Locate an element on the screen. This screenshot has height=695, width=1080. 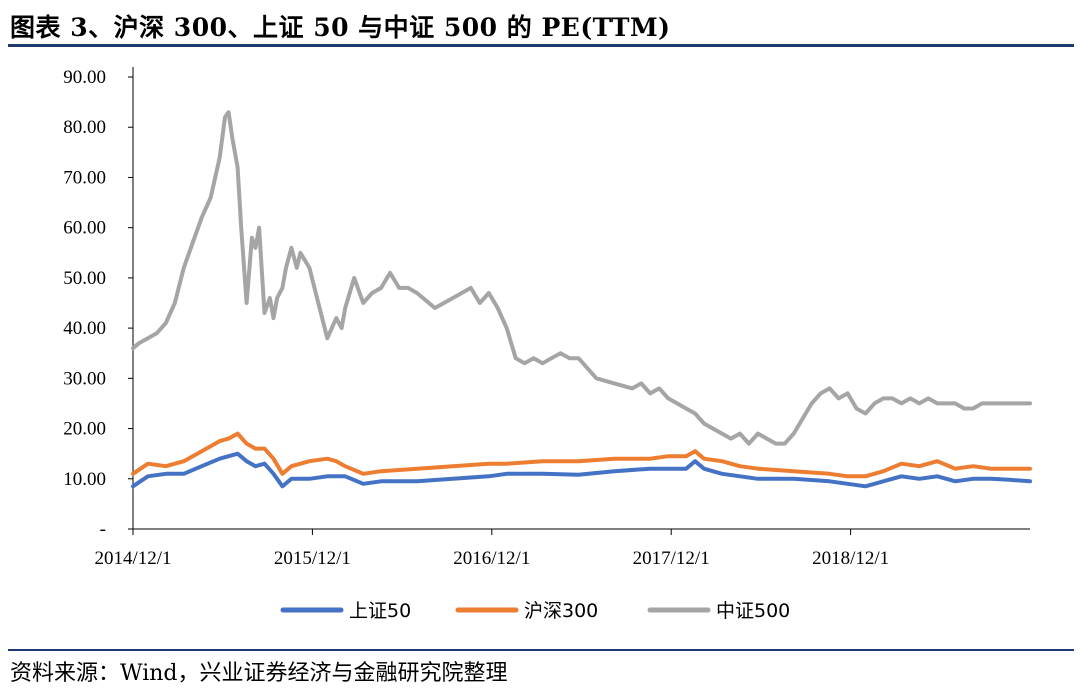
chart-title: 图表 3、沪深 300、上证 50 与中证 500 的 PE(TTM) is located at coordinates (340, 27).